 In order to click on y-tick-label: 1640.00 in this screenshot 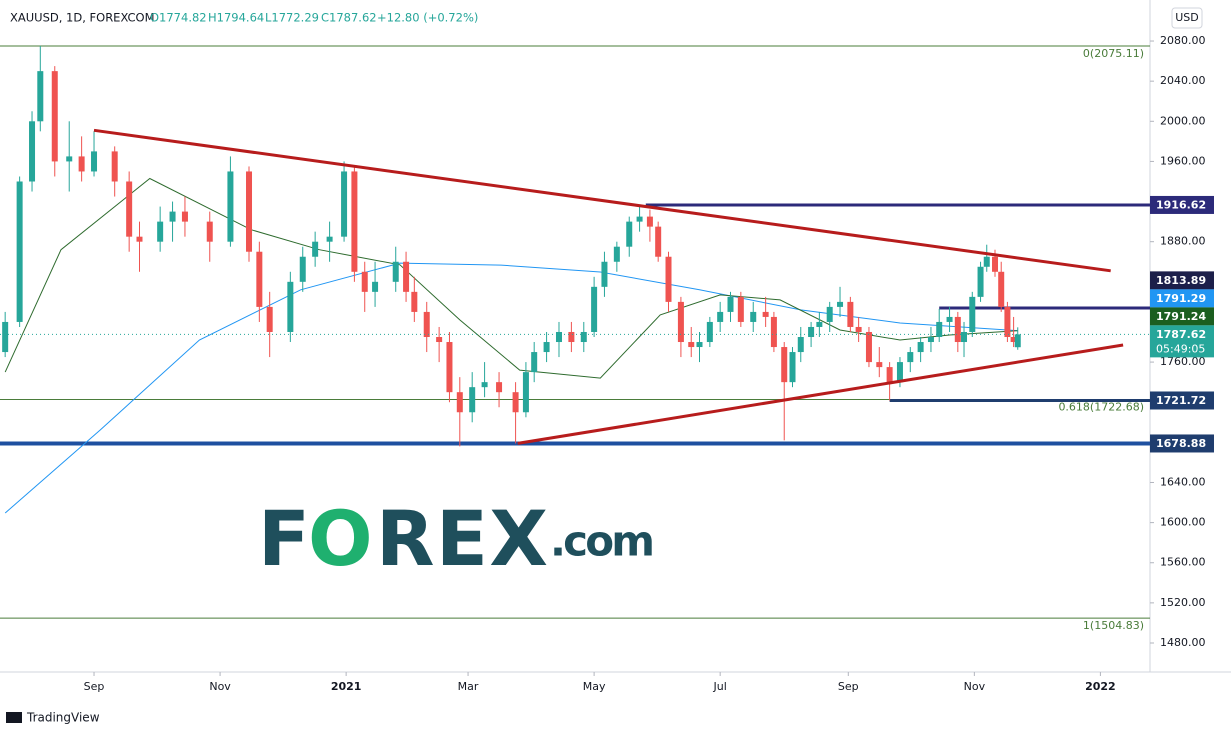, I will do `click(1183, 481)`.